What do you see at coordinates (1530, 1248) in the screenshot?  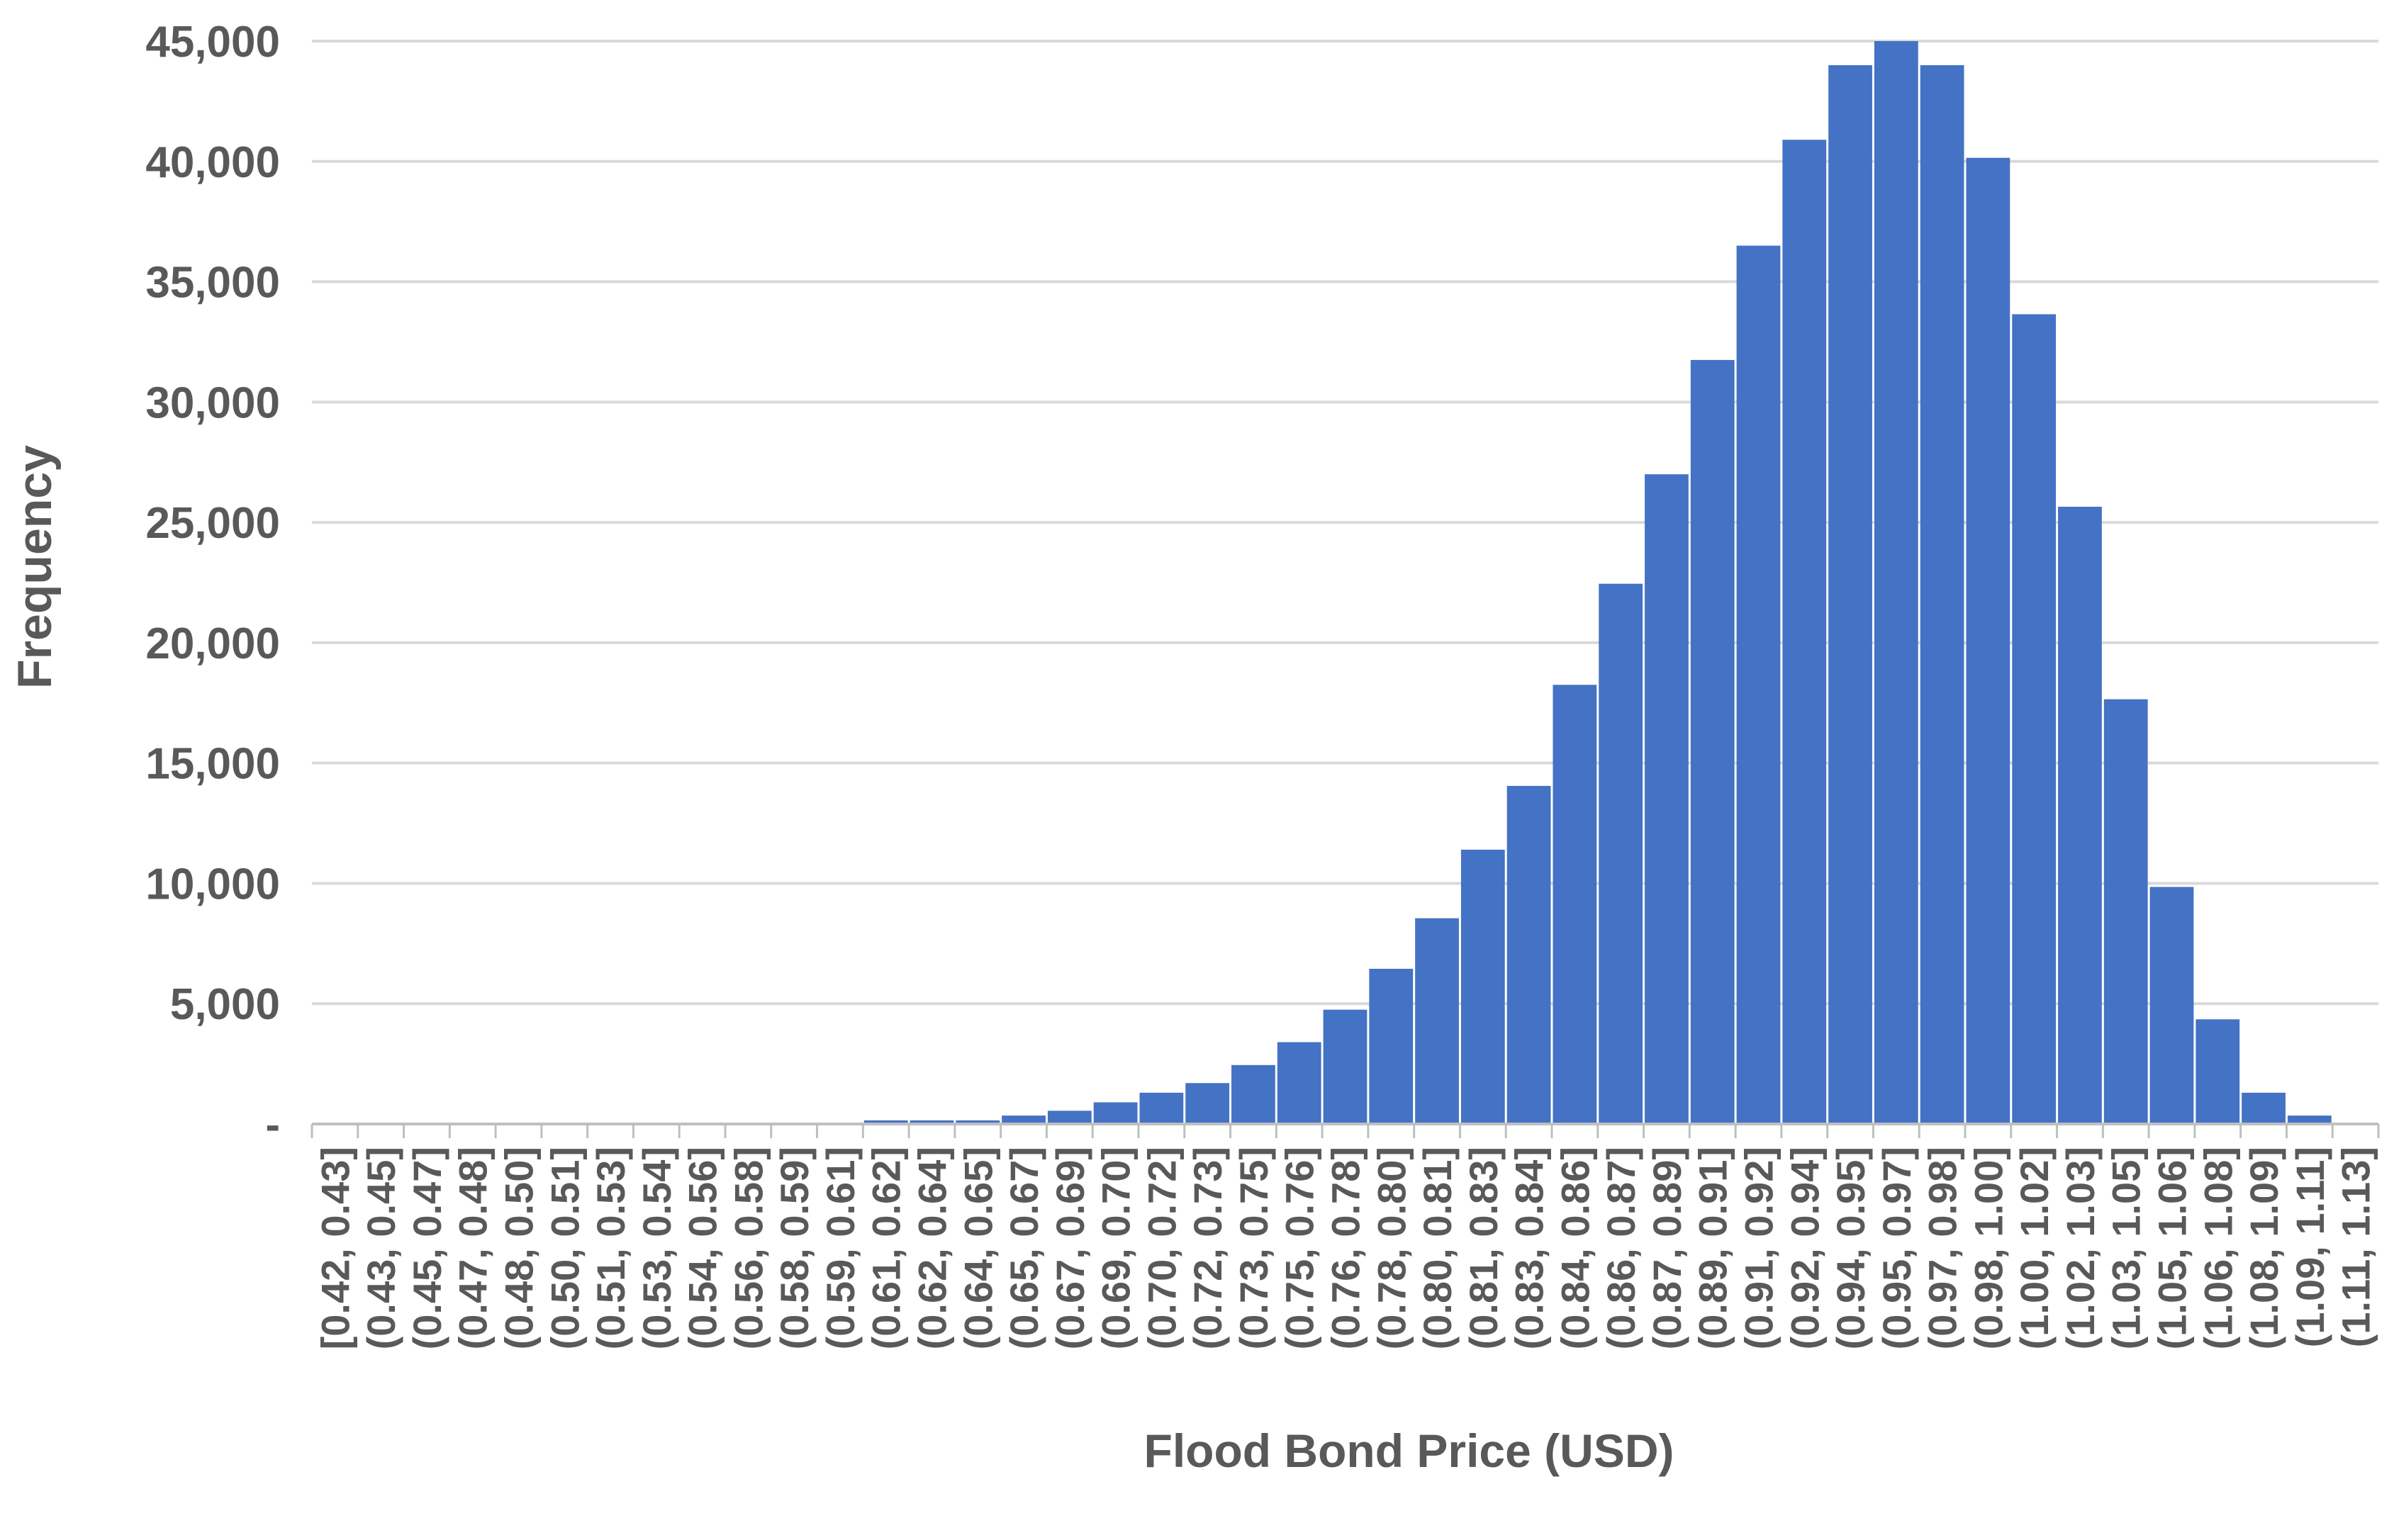 I see `x-tick-label: (0.83, 0.84]` at bounding box center [1530, 1248].